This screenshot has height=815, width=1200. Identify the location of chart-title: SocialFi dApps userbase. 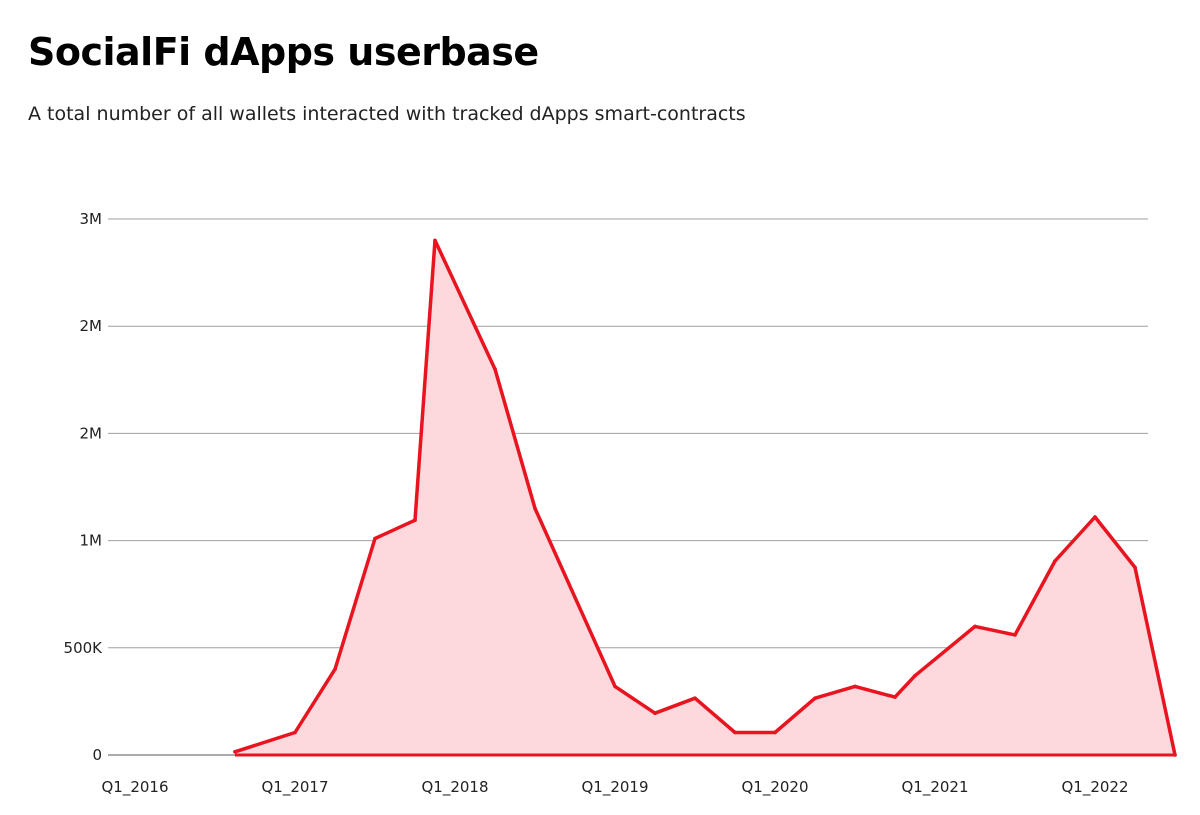
(283, 52).